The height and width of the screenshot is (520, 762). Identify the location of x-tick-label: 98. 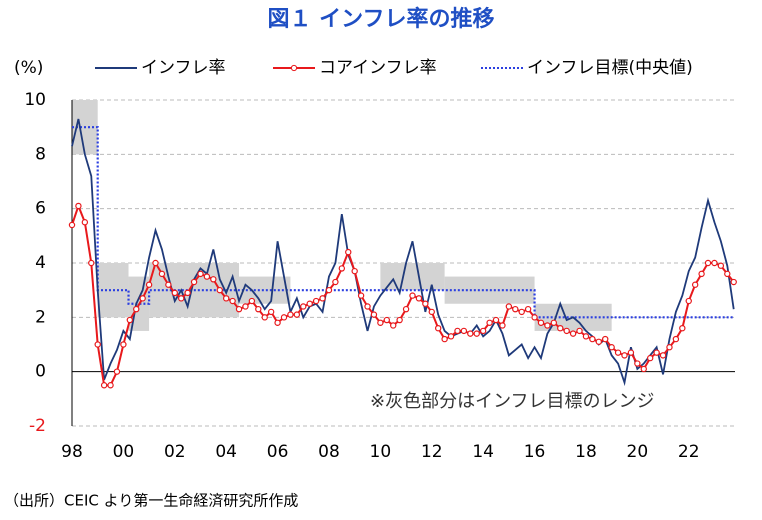
(72, 452).